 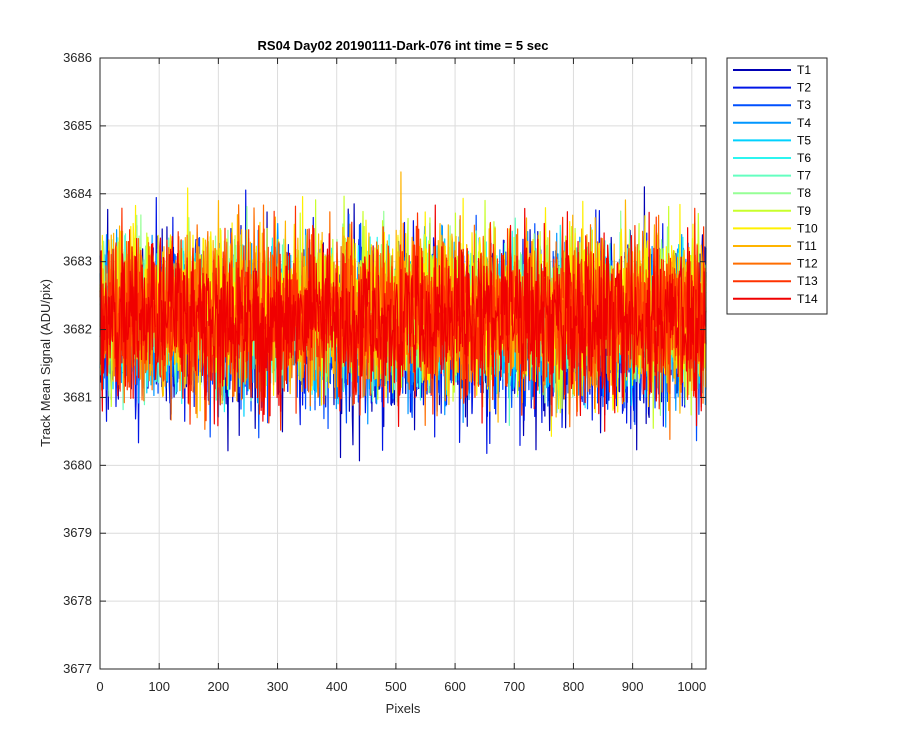 I want to click on x-tick-label: 0, so click(x=99, y=686).